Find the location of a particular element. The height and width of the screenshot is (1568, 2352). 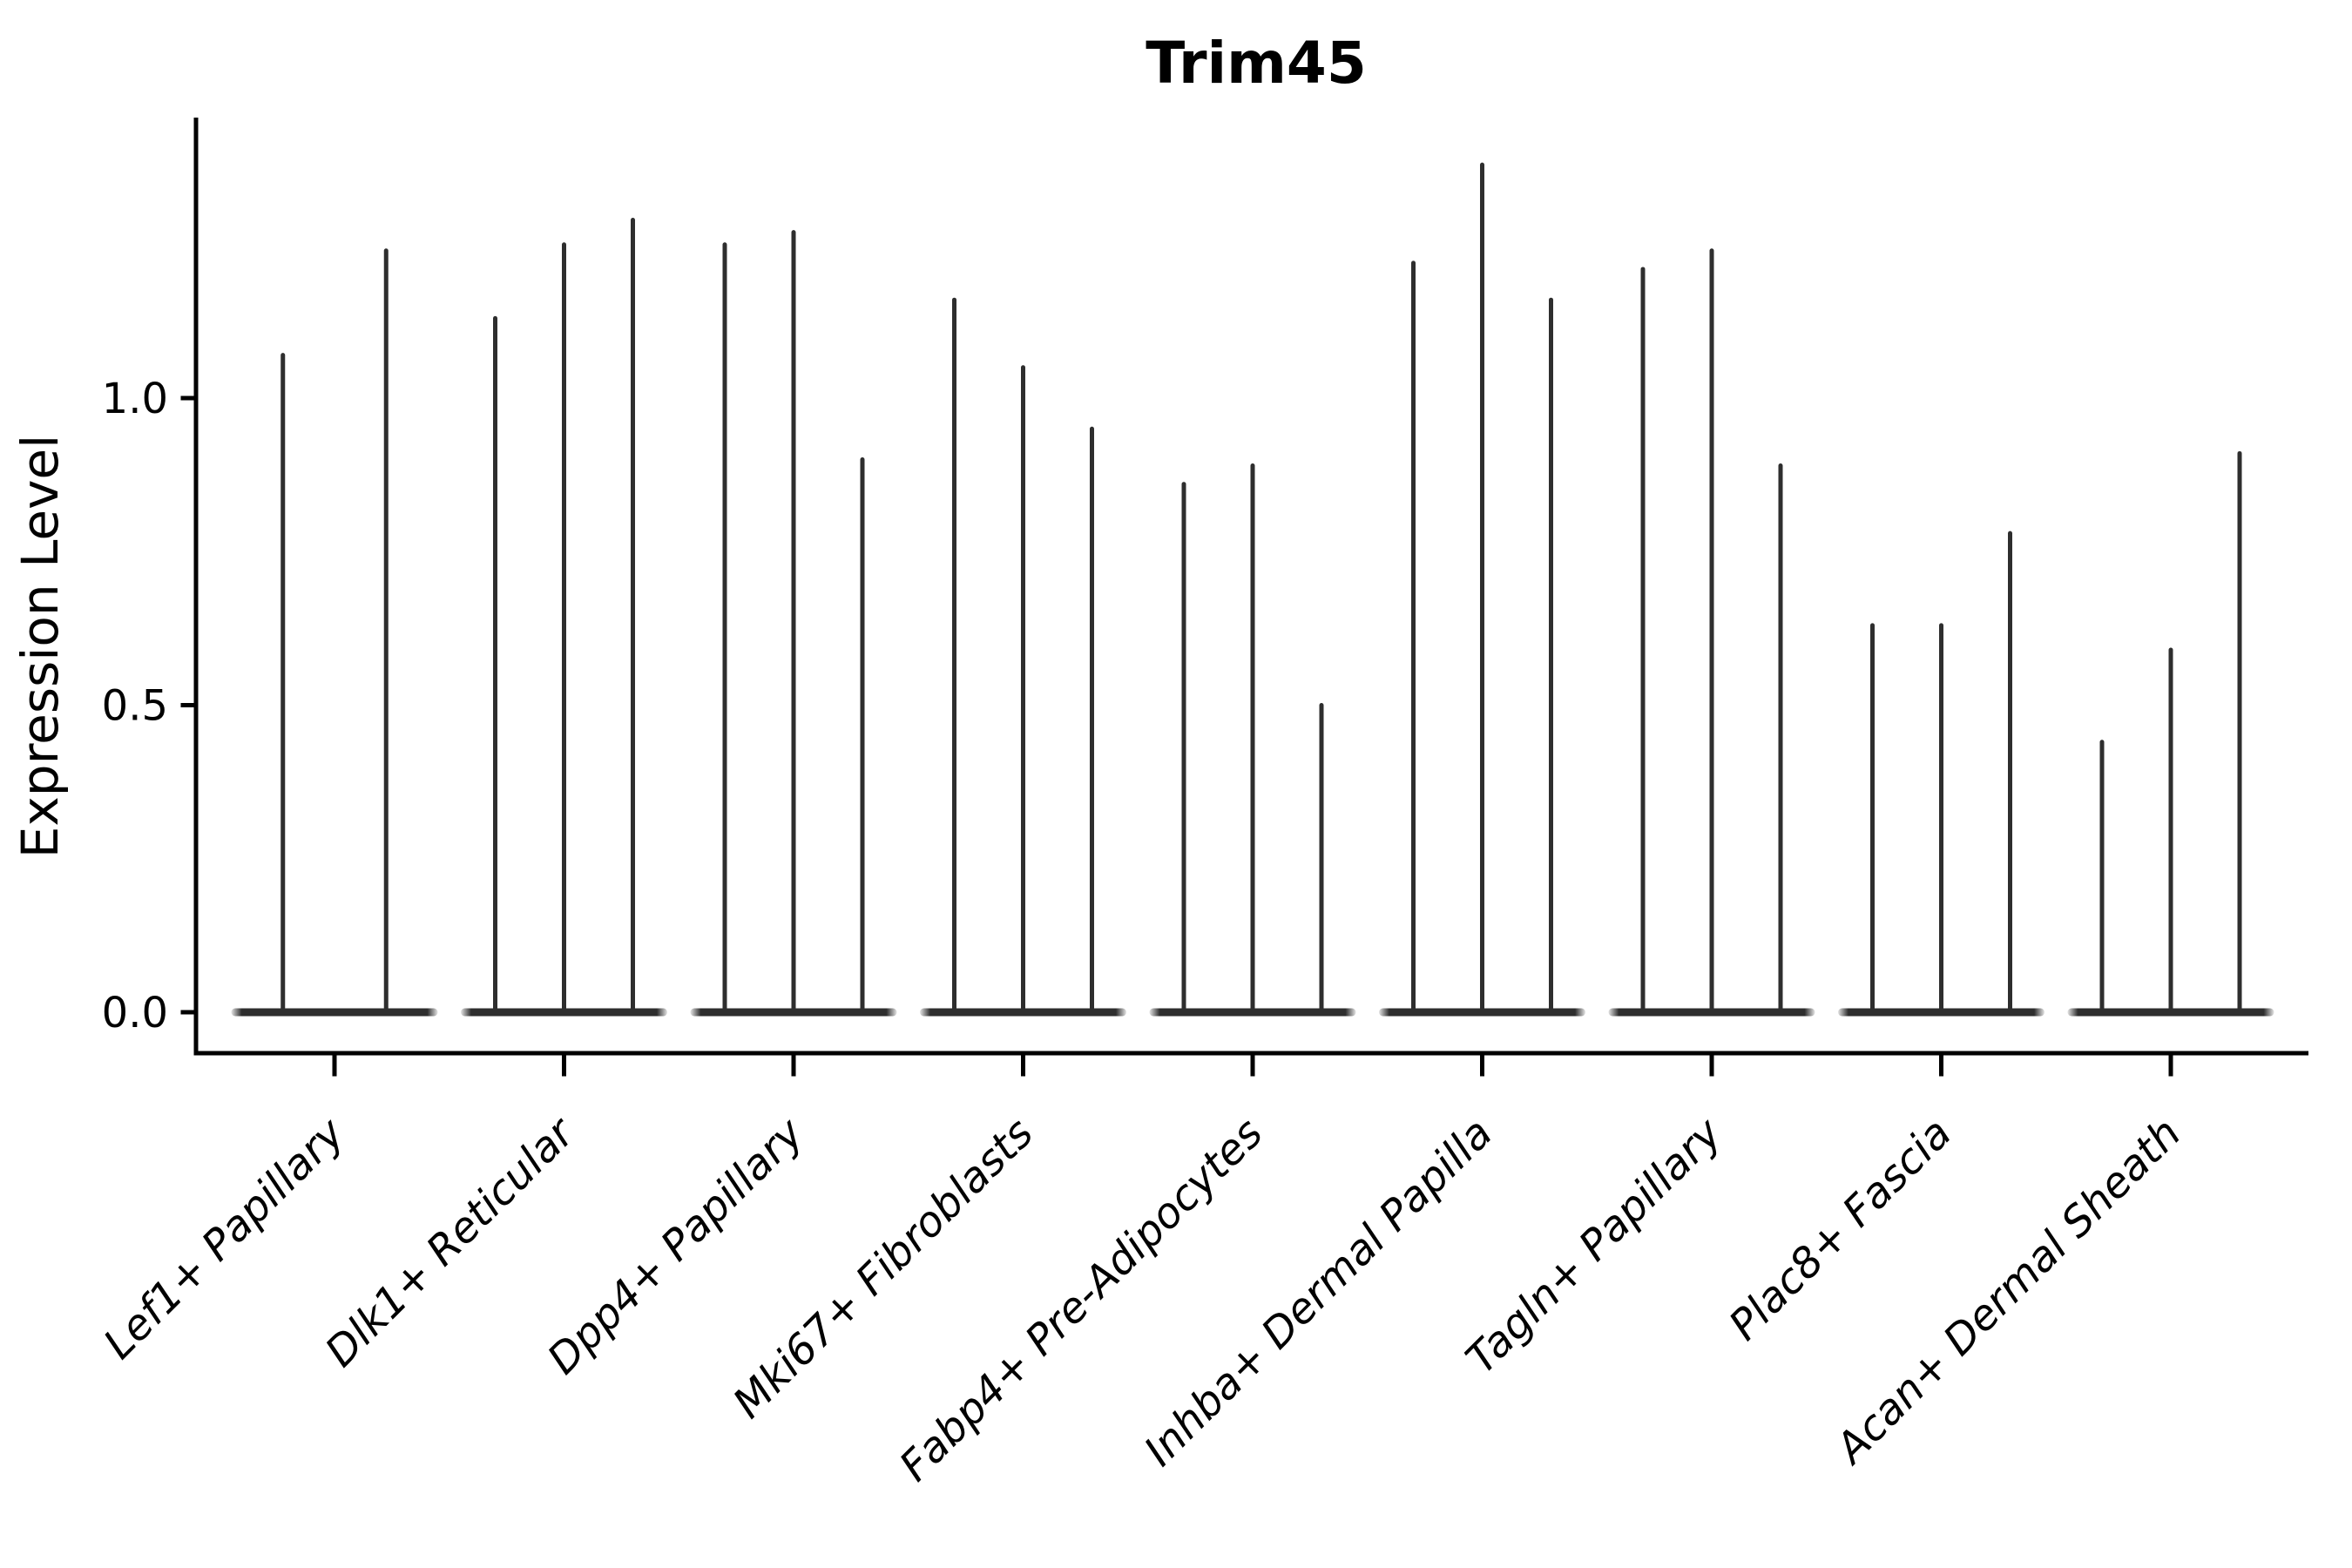

y-tick-label: 0.5 is located at coordinates (135, 706).